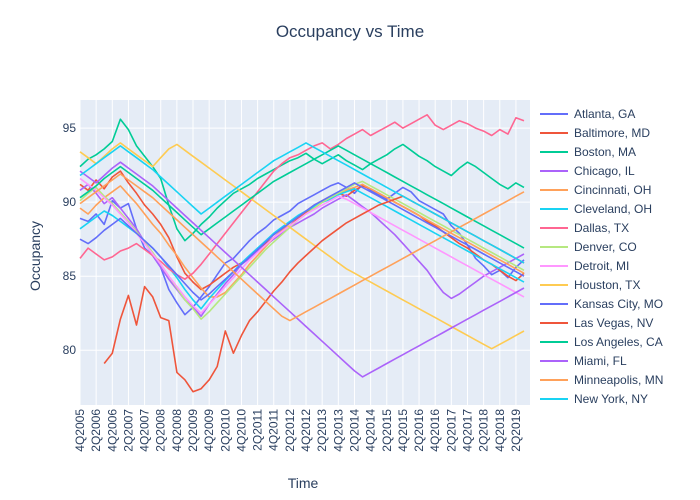 This screenshot has width=700, height=500. I want to click on y-axis-title: Occupancy, so click(35, 256).